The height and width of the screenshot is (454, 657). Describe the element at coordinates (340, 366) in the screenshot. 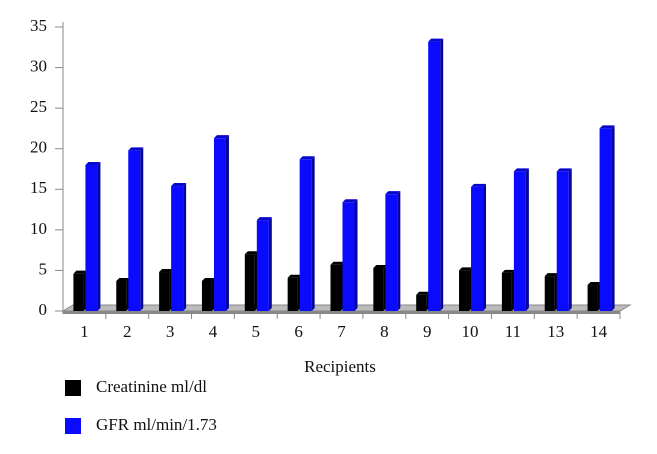

I see `x-axis-label: Recipients` at that location.